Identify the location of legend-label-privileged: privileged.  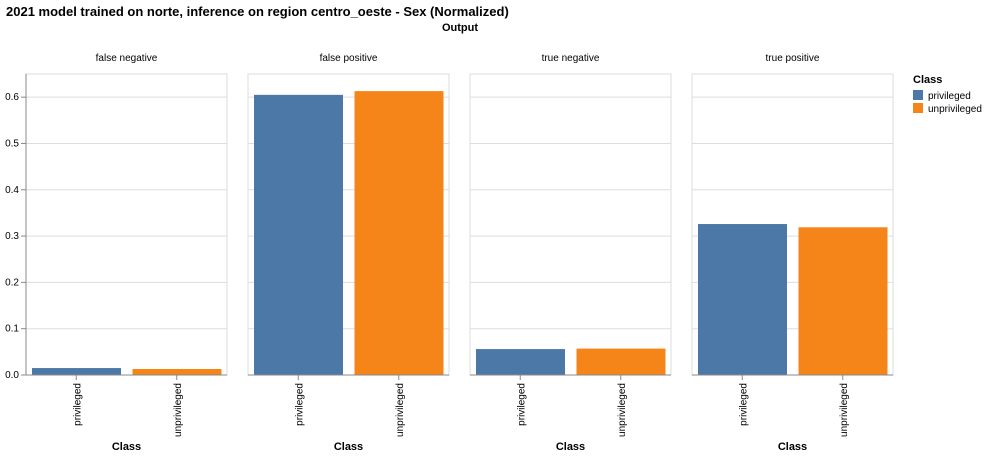
(949, 96).